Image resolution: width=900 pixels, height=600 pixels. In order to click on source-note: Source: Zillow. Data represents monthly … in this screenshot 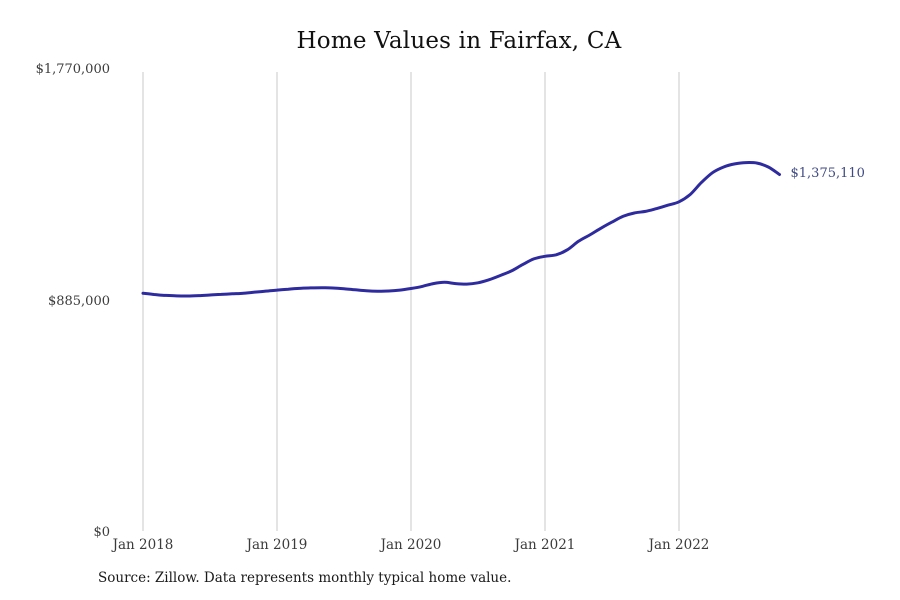, I will do `click(305, 578)`.